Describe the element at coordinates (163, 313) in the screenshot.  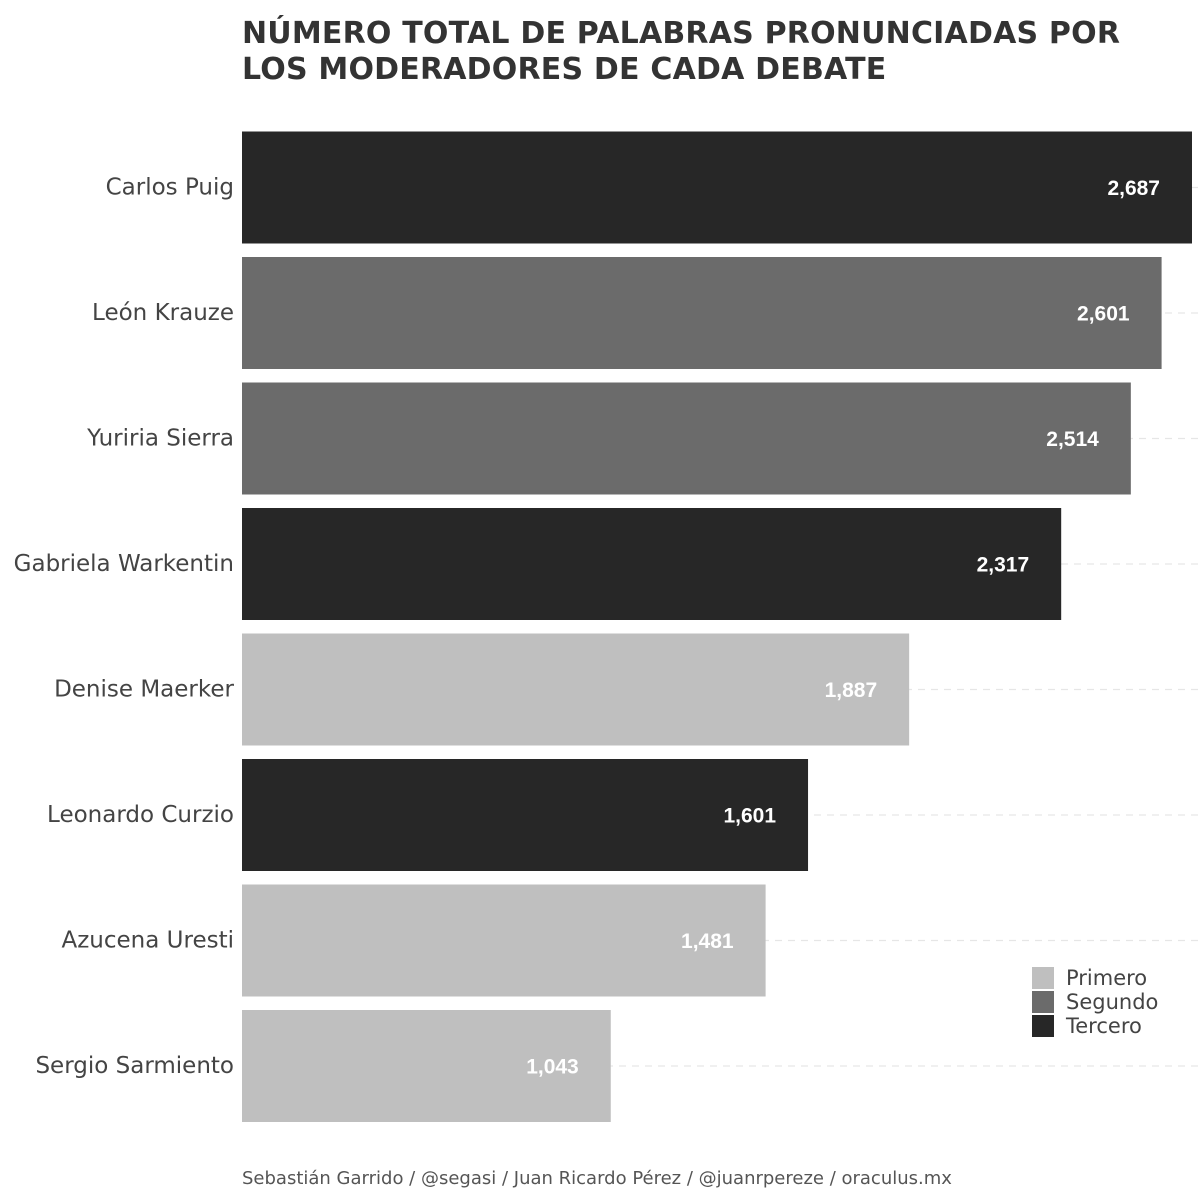
I see `category-label: León Krauze` at that location.